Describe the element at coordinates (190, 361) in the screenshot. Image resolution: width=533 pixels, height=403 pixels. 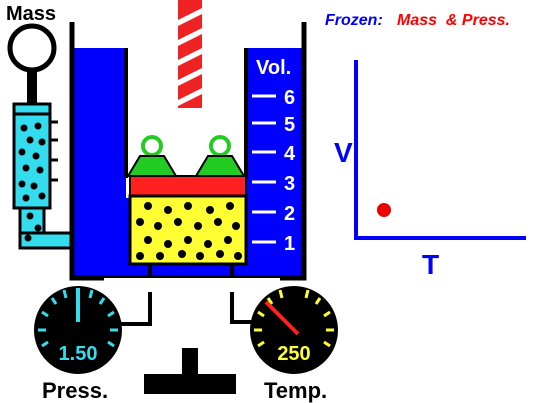
I see `stand-post` at that location.